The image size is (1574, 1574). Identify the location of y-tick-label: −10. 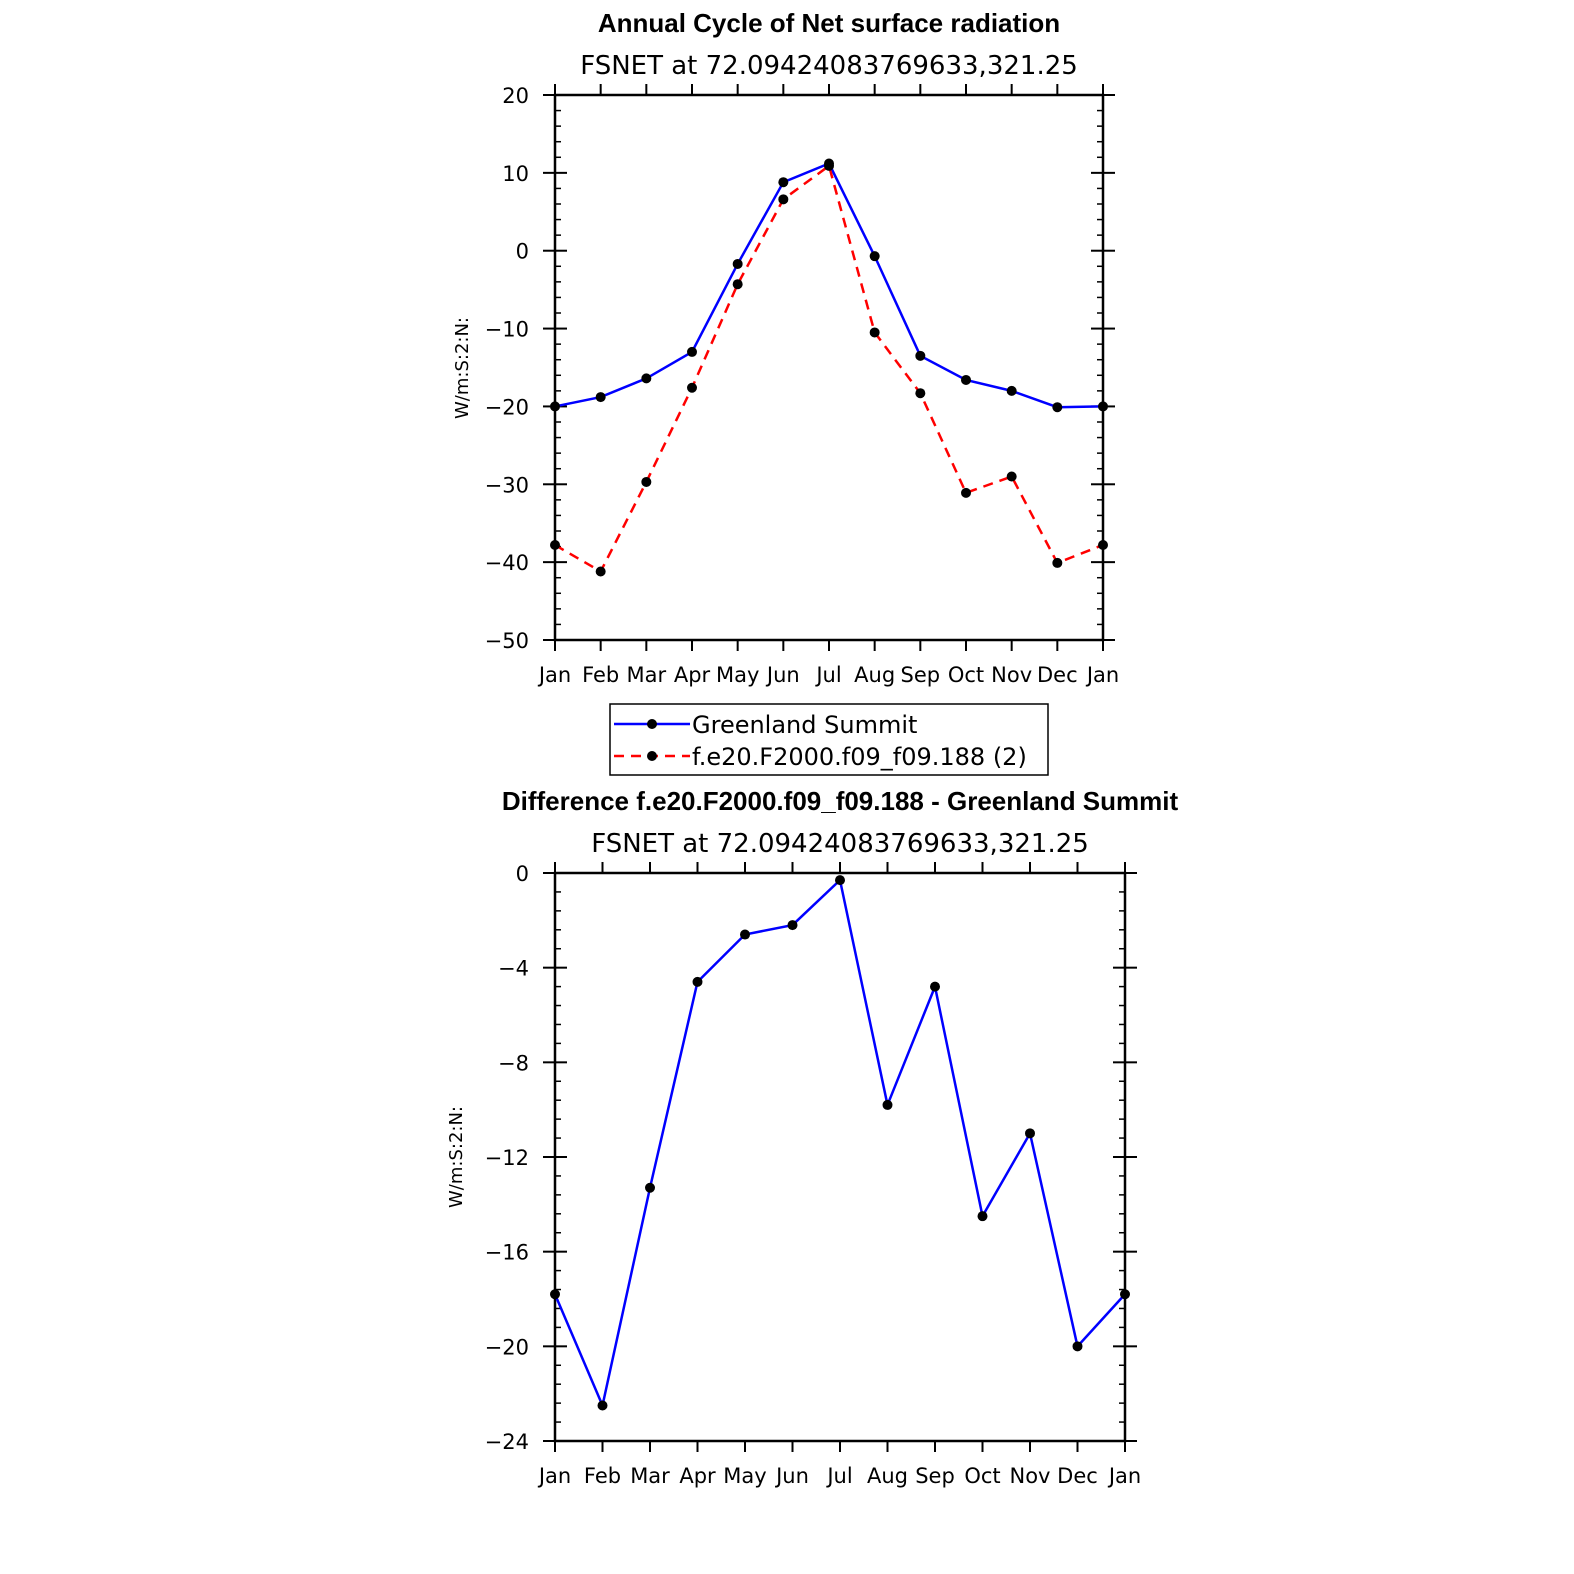
(507, 330).